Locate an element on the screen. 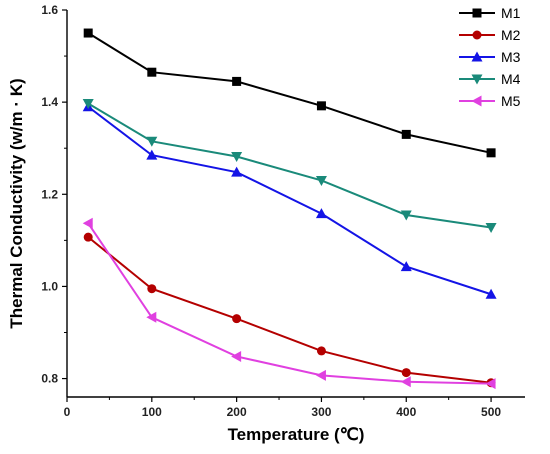 The height and width of the screenshot is (454, 550). y-tick-label: 1.0 is located at coordinates (49, 286).